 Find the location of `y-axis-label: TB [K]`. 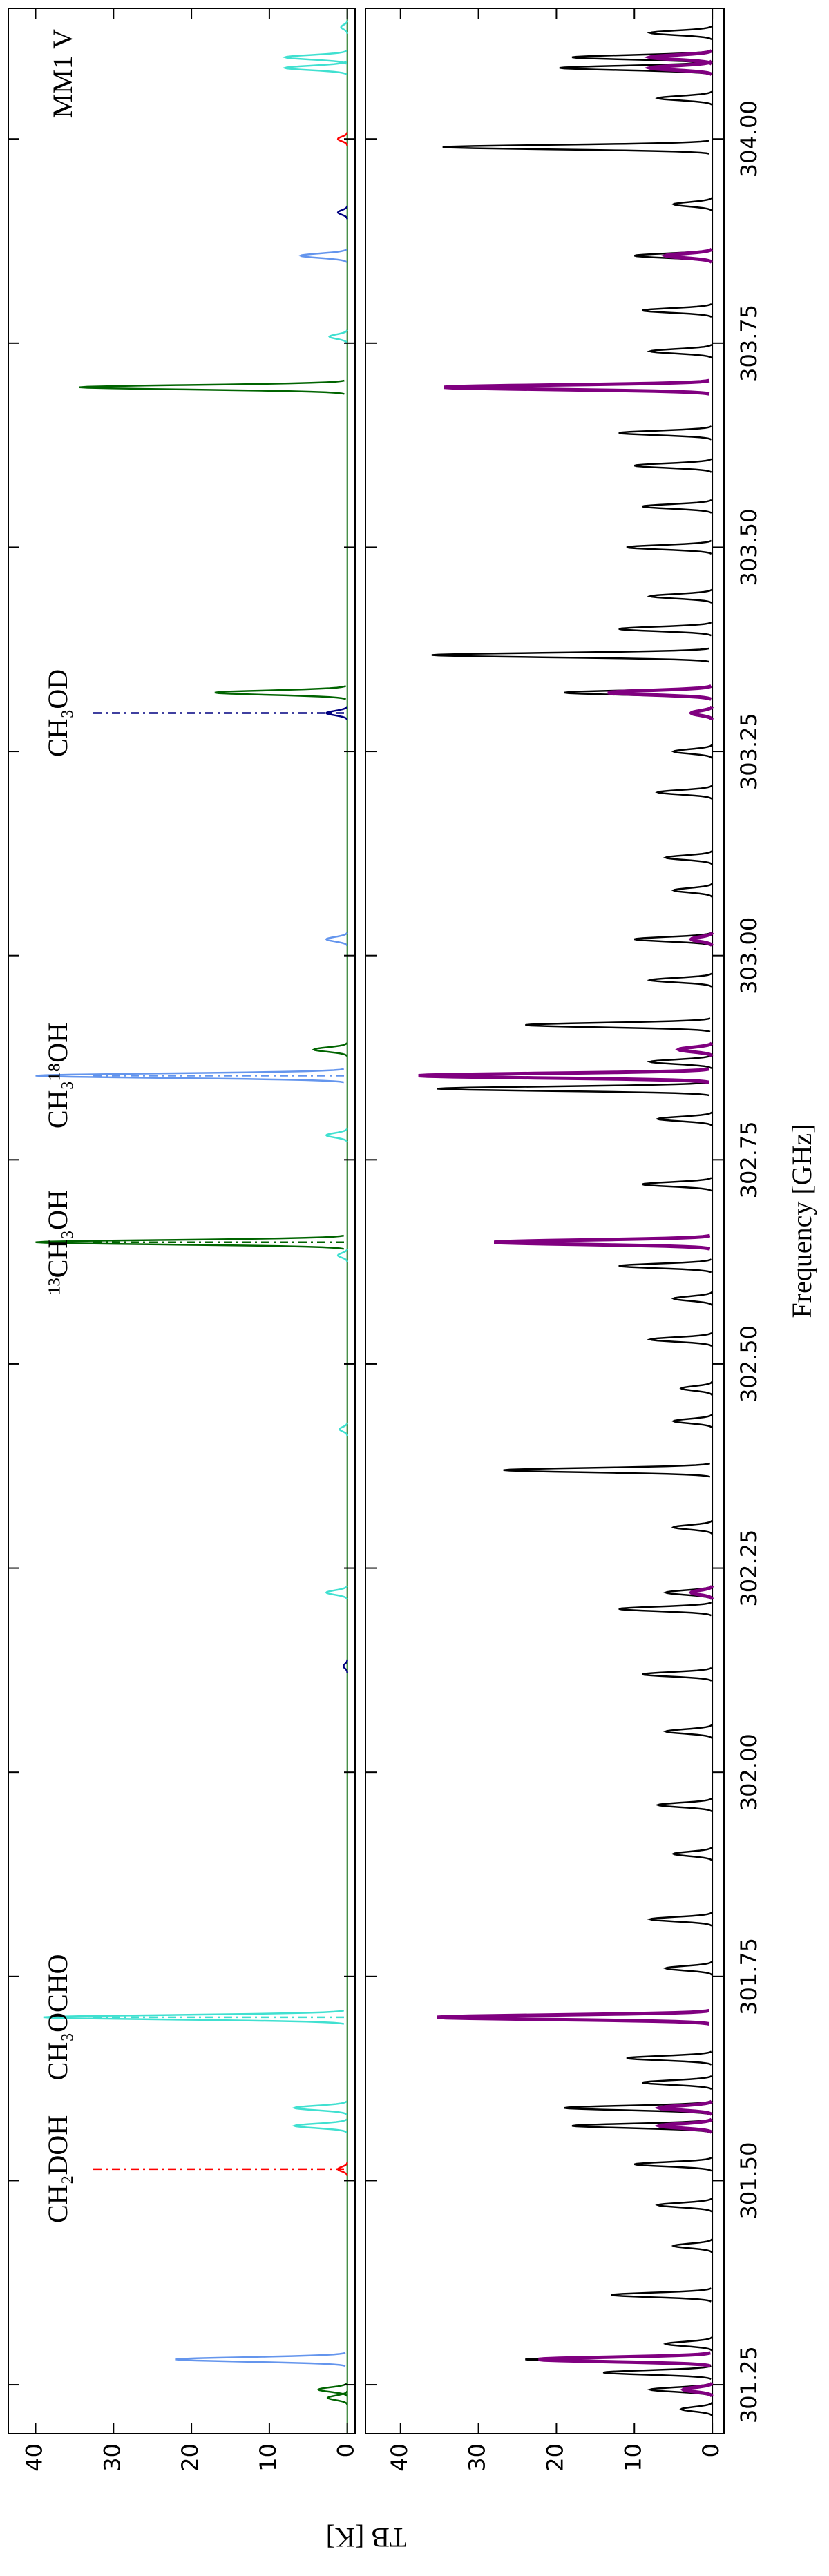

y-axis-label: TB [K] is located at coordinates (366, 2537).